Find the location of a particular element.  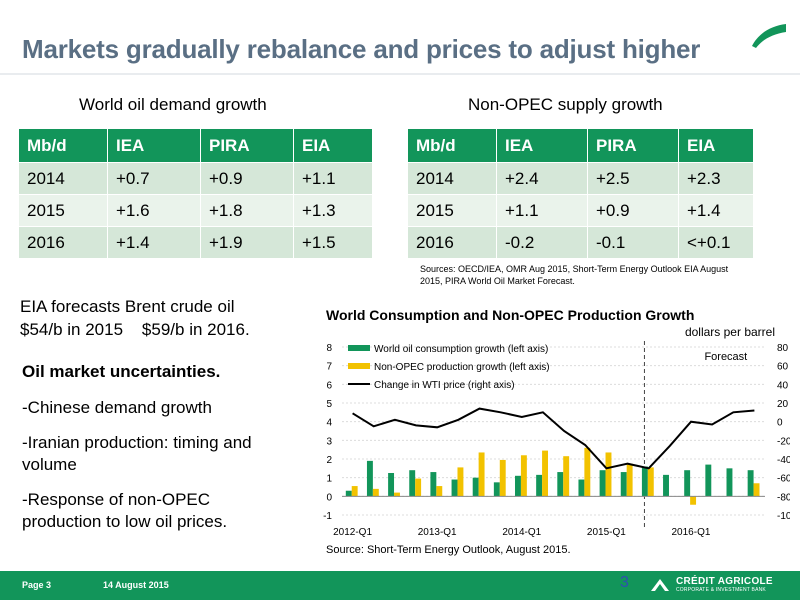

logo-line-1: CRÉDIT AGRICOLE is located at coordinates (724, 581).